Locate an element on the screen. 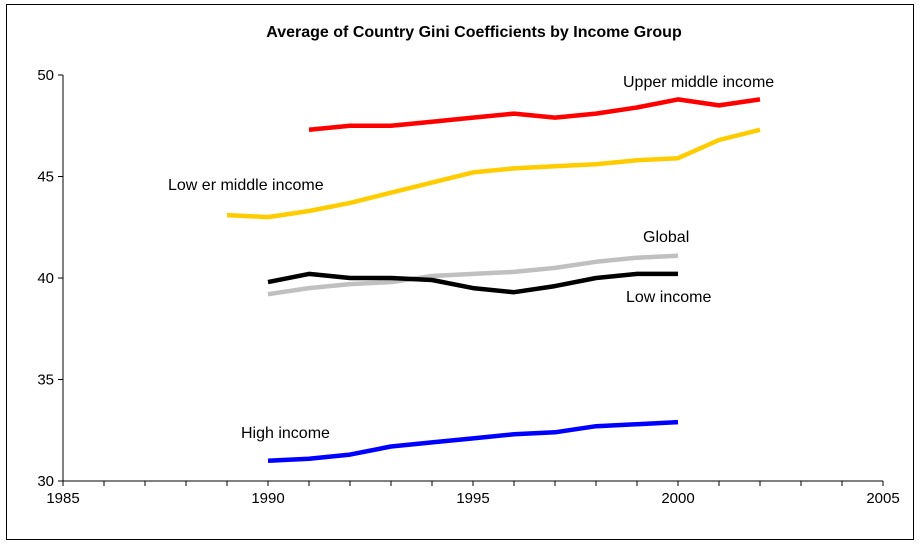 The image size is (922, 546). y-tick-label: 35 is located at coordinates (45, 380).